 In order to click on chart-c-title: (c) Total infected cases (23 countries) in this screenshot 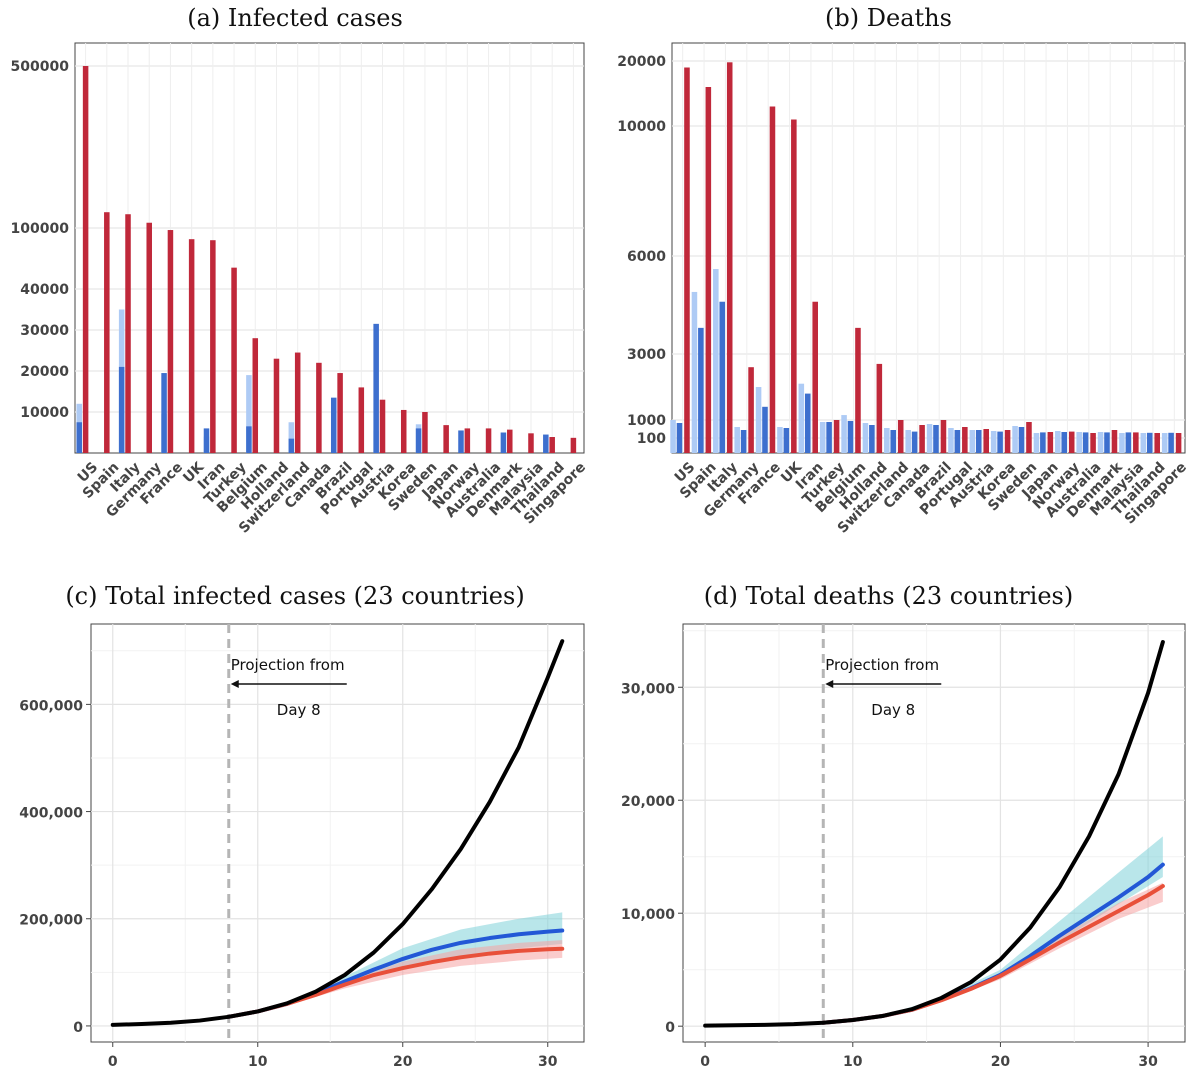, I will do `click(295, 596)`.